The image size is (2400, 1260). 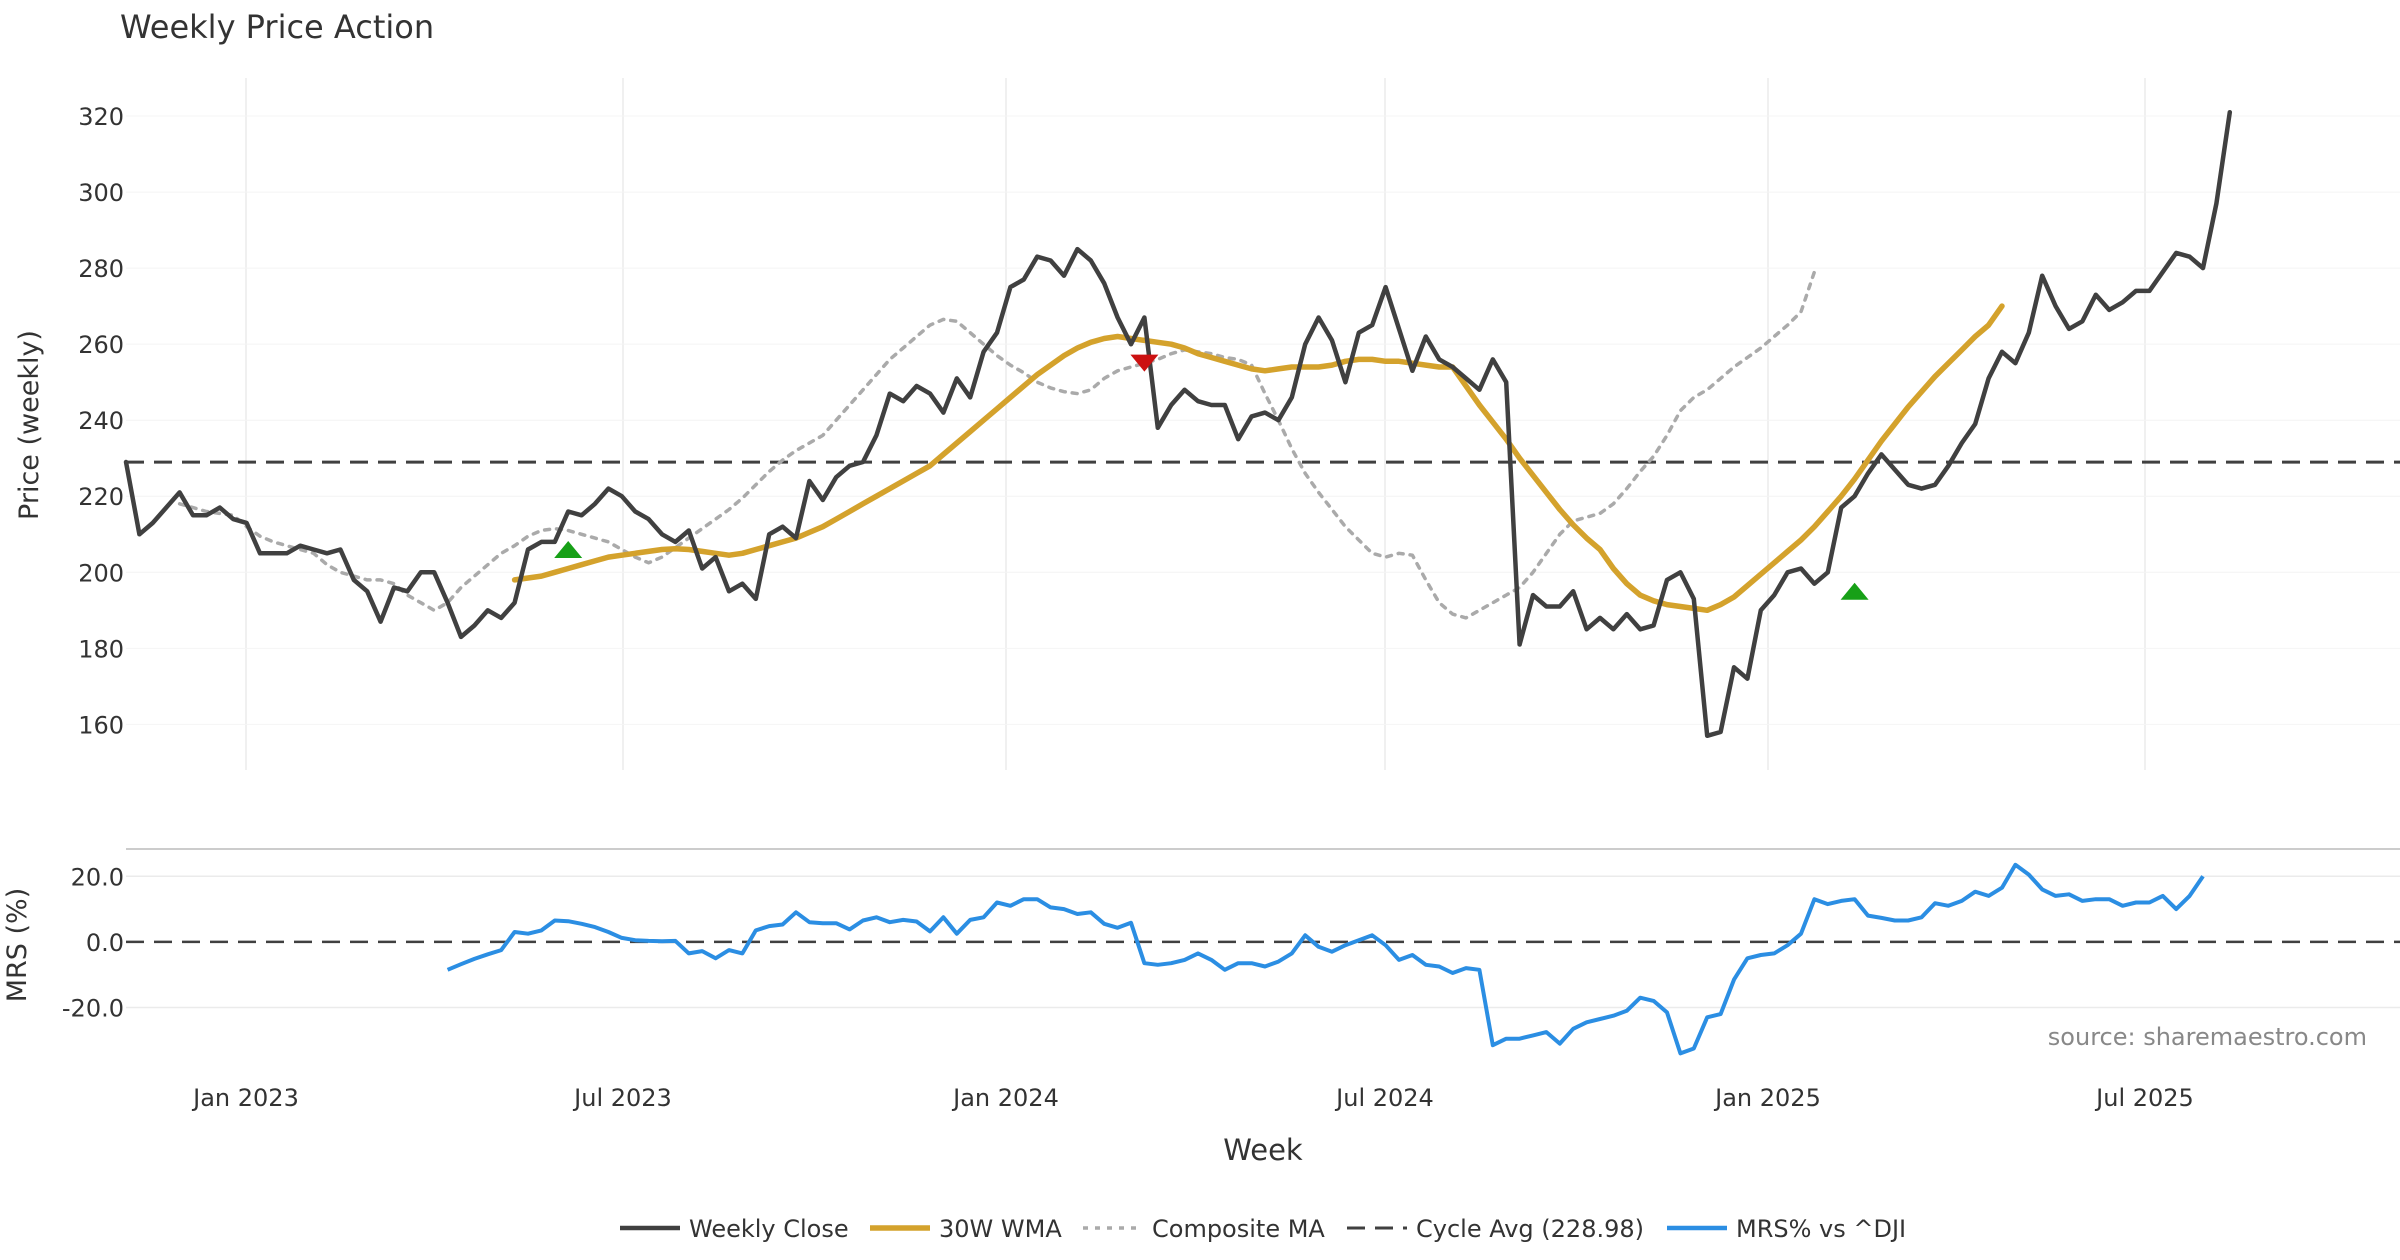 I want to click on legend-item: Cycle Avg (228.98), so click(x=1495, y=1229).